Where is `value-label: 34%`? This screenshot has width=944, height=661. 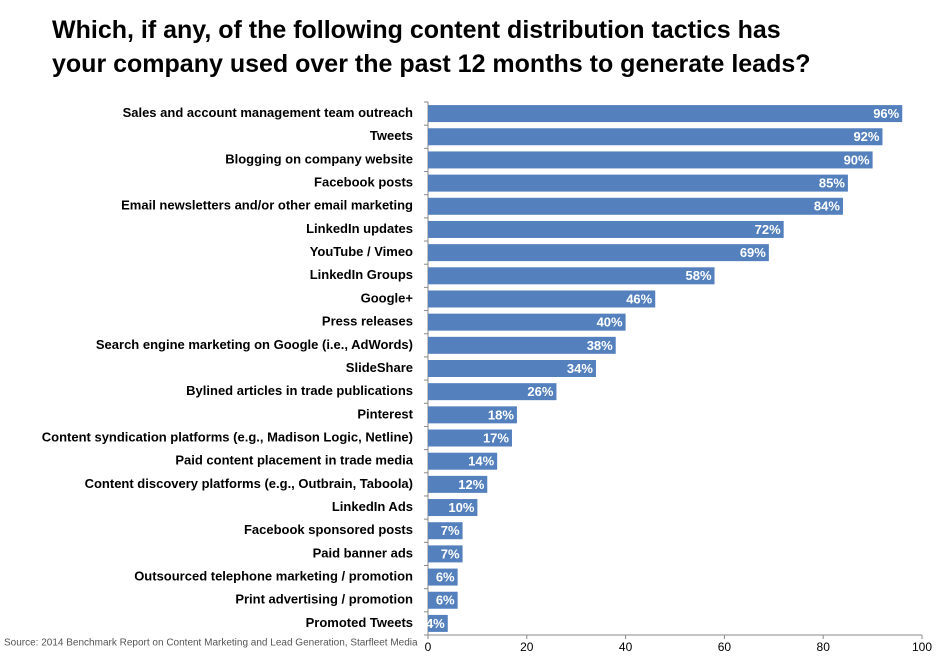 value-label: 34% is located at coordinates (580, 368).